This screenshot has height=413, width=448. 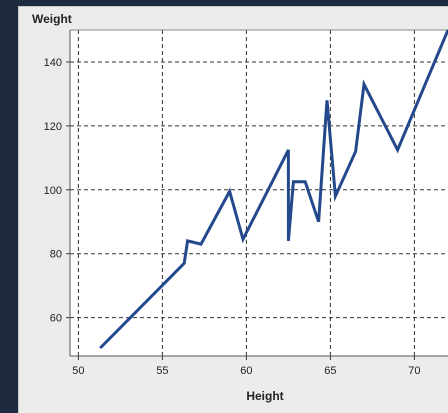 What do you see at coordinates (414, 371) in the screenshot?
I see `x-tick-label: 70` at bounding box center [414, 371].